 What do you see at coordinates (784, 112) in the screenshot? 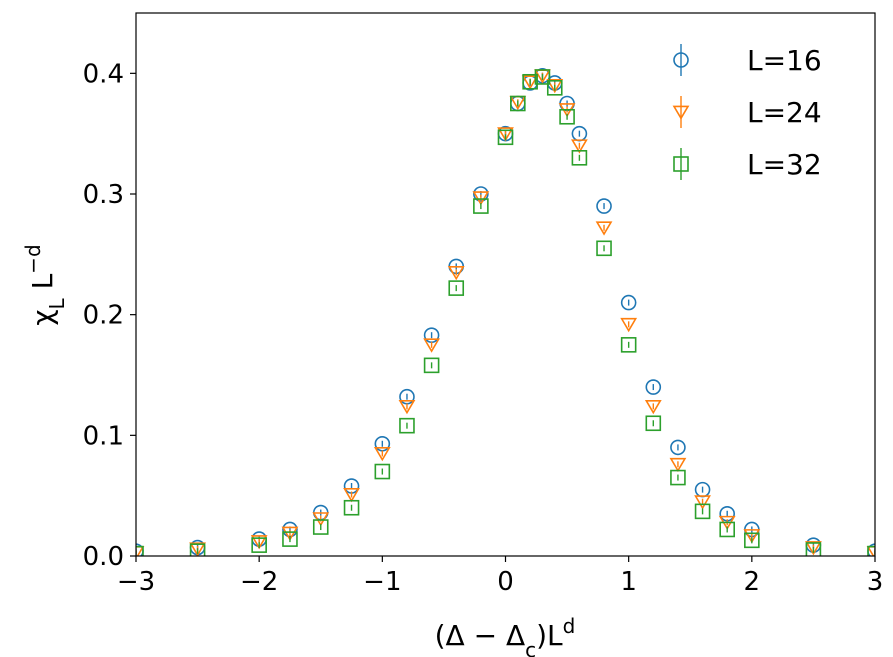
I see `legend-label: L=24` at bounding box center [784, 112].